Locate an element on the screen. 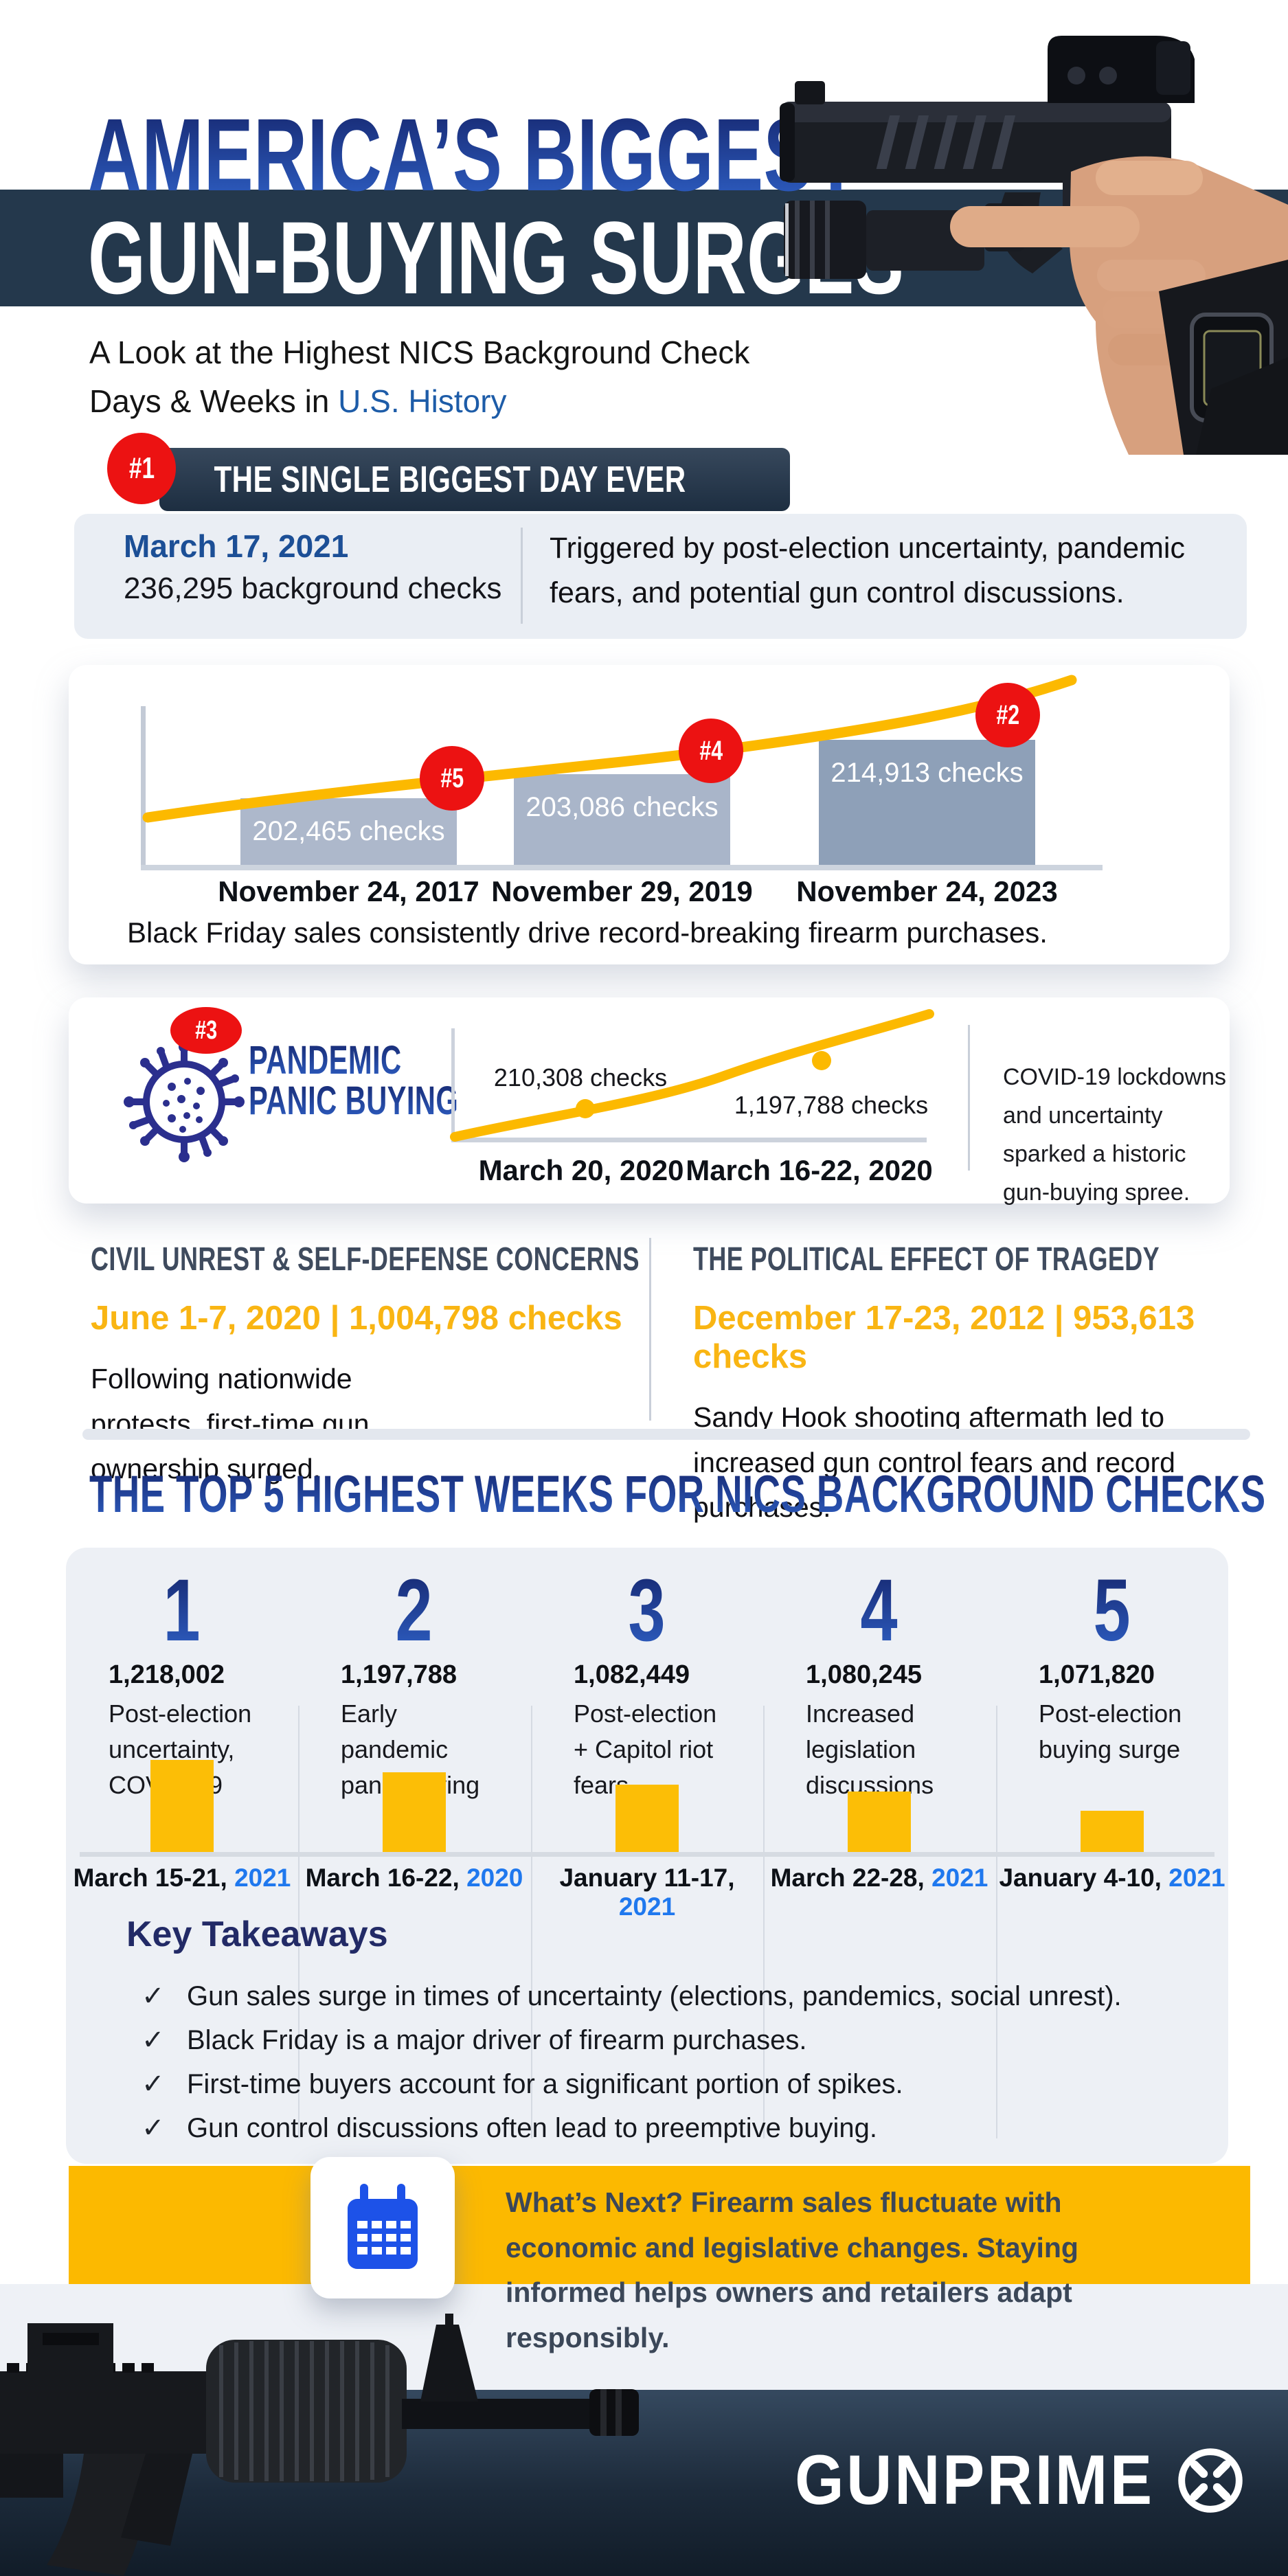  brand-name: GUNPRIME is located at coordinates (975, 2480).